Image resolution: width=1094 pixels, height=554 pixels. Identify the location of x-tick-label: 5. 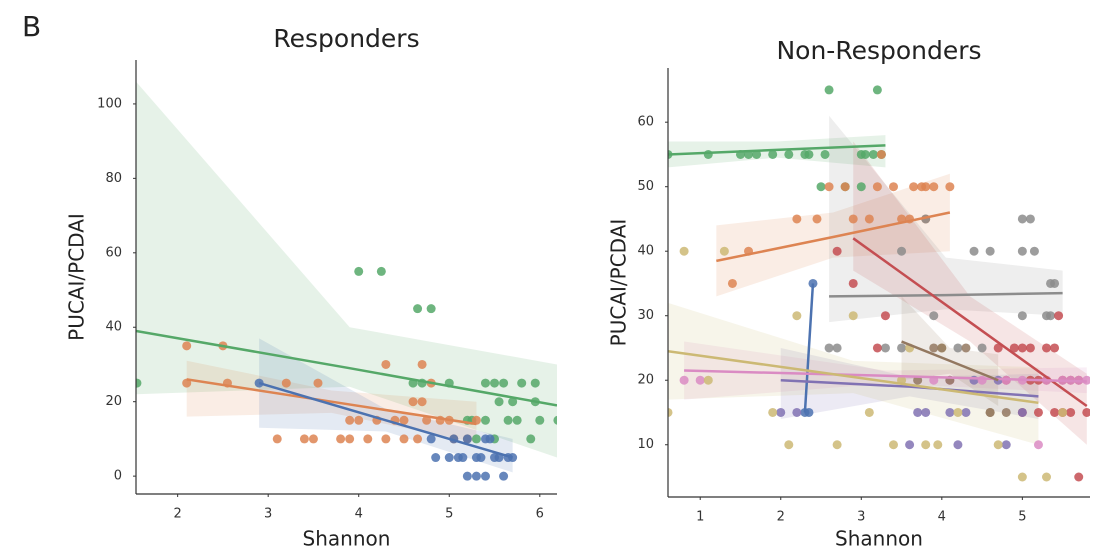
(449, 514).